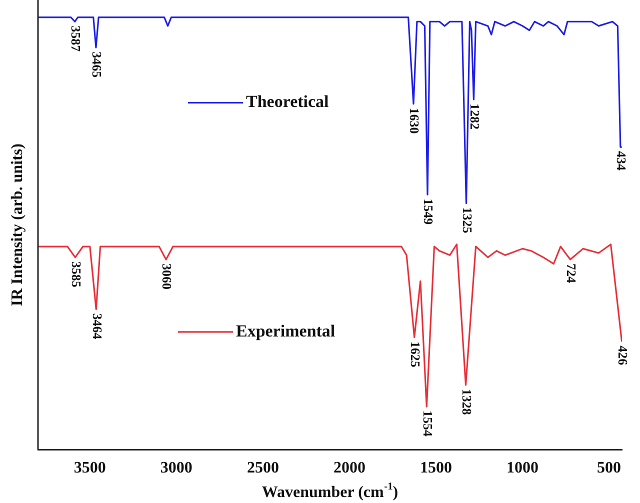  What do you see at coordinates (474, 116) in the screenshot?
I see `annotation: 1282` at bounding box center [474, 116].